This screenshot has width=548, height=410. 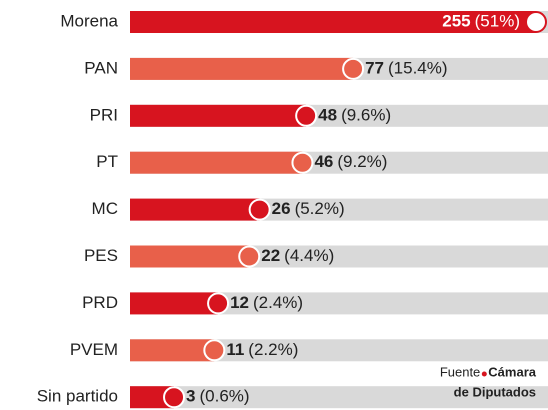 I want to click on value-share: (5.2%), so click(x=320, y=208).